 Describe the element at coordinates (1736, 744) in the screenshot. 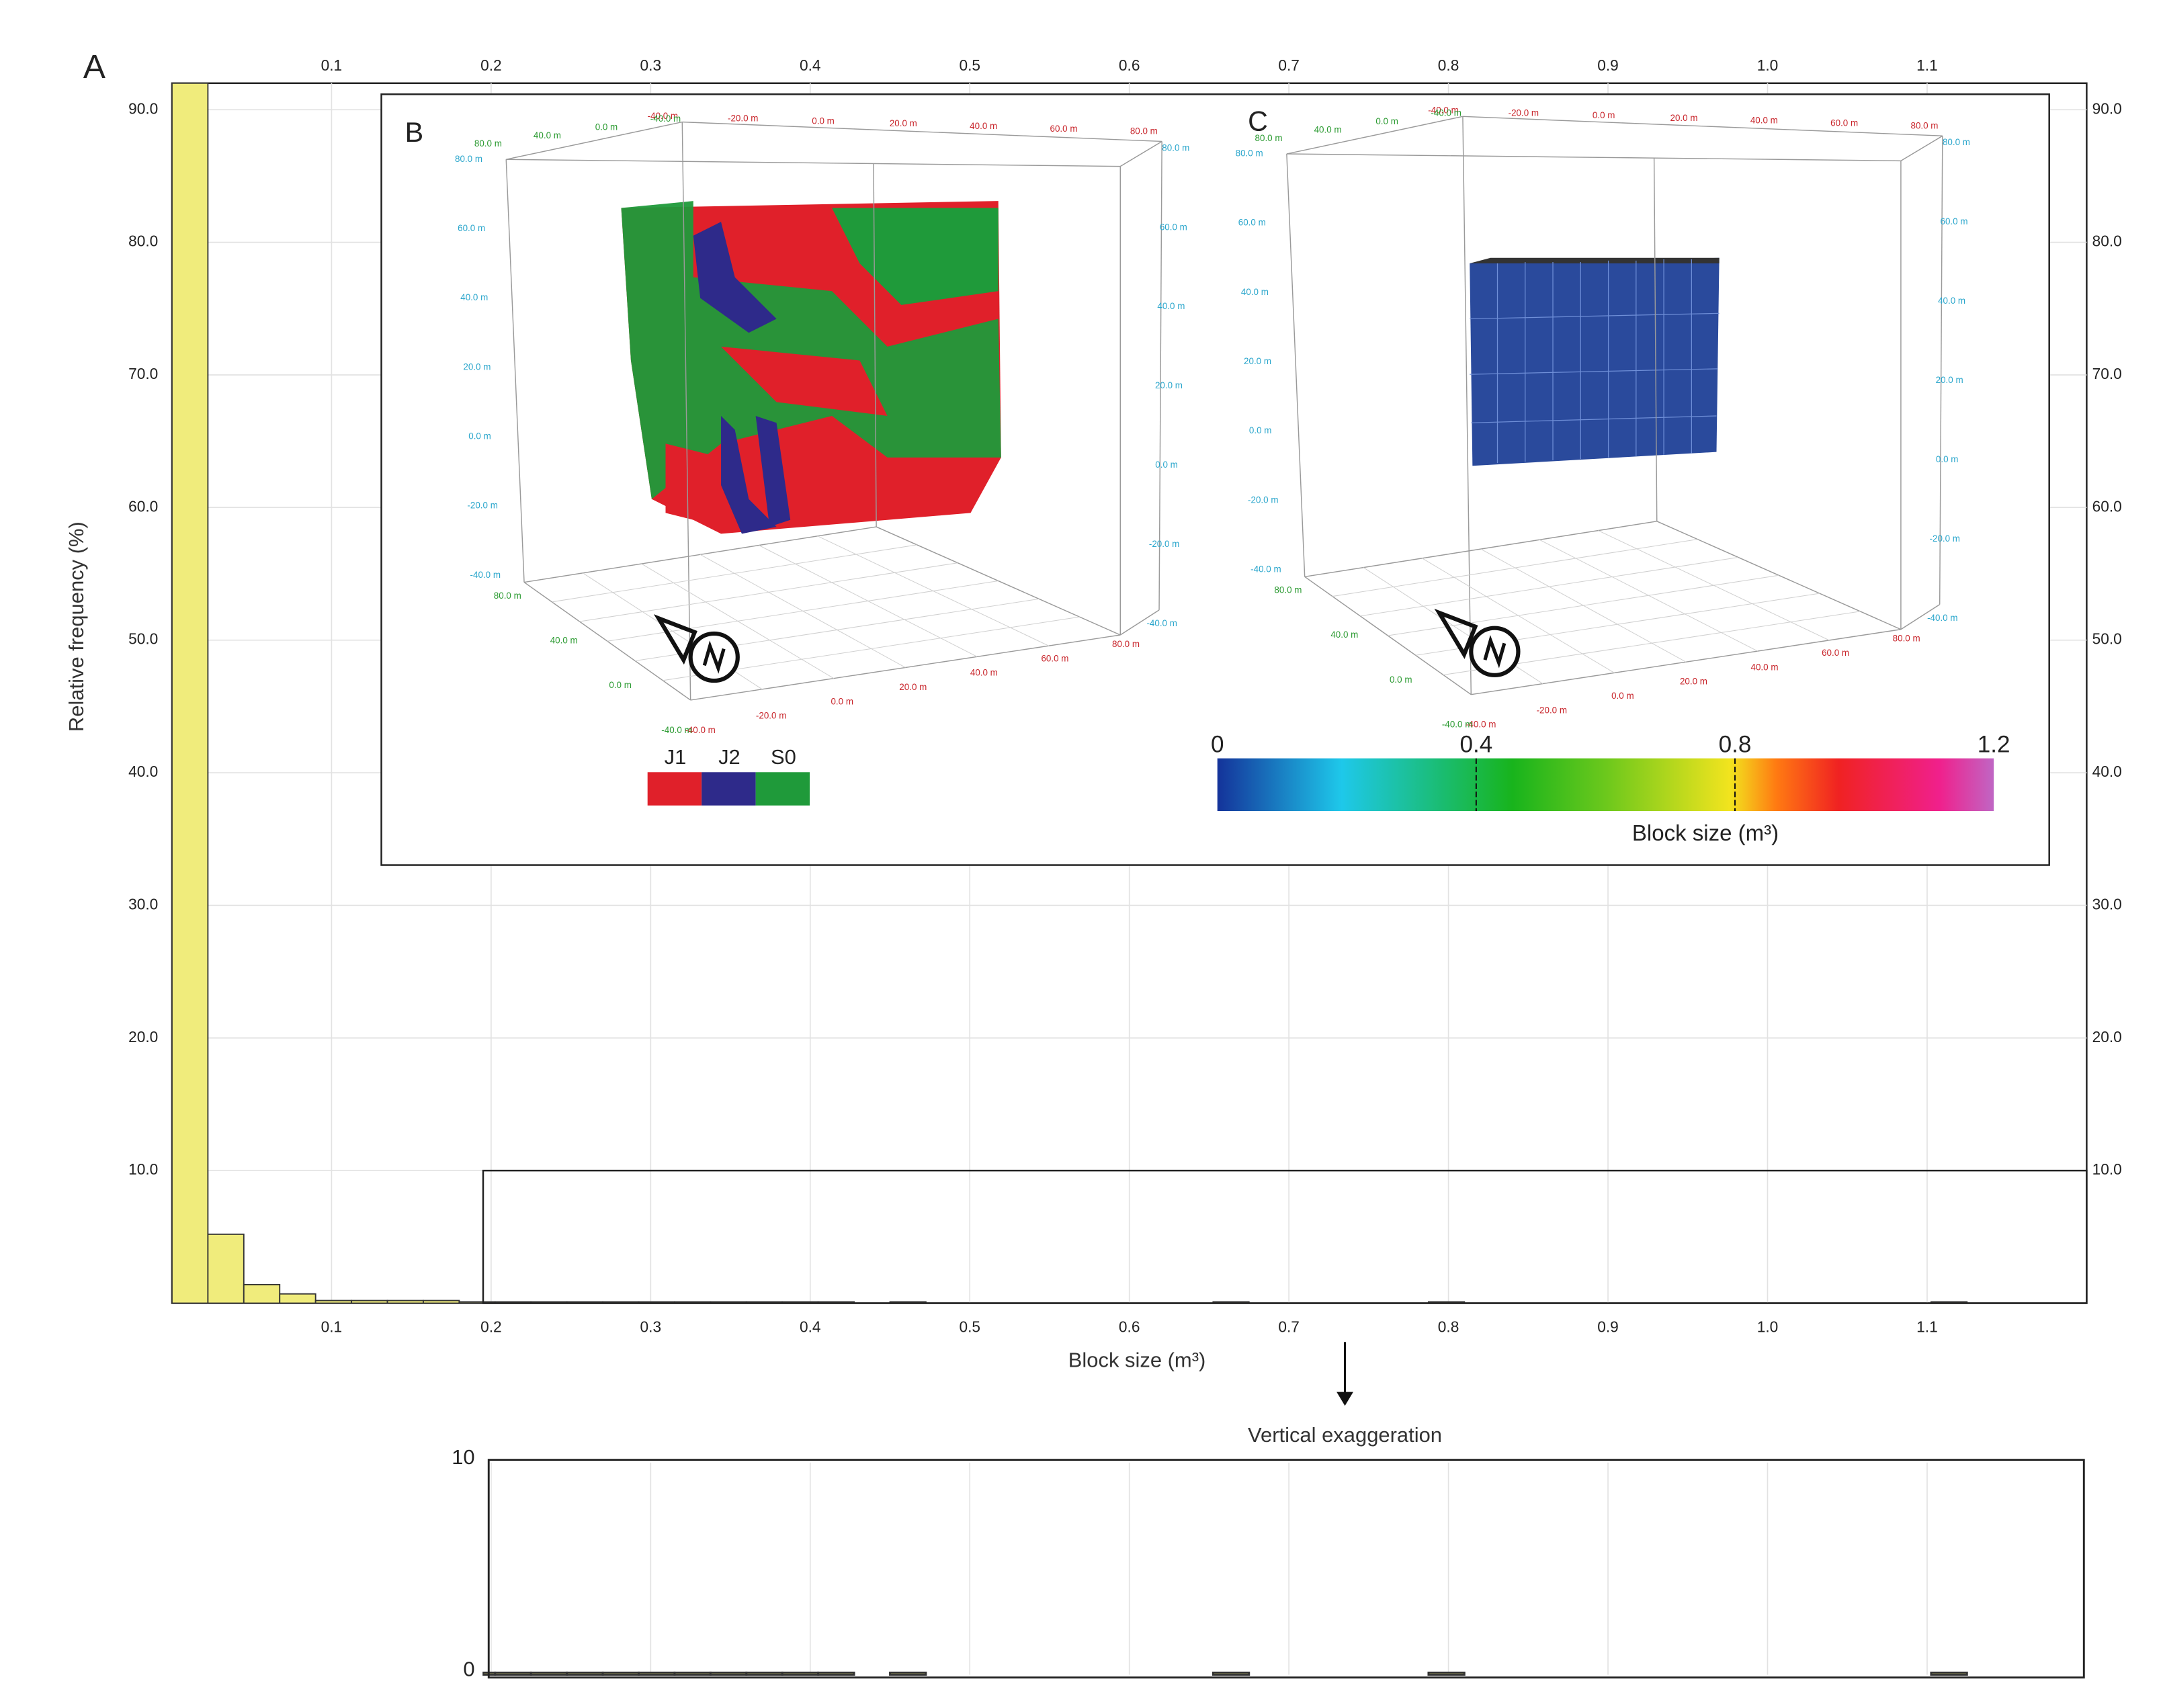

I see `colorbar-tick-label: 0.8` at that location.